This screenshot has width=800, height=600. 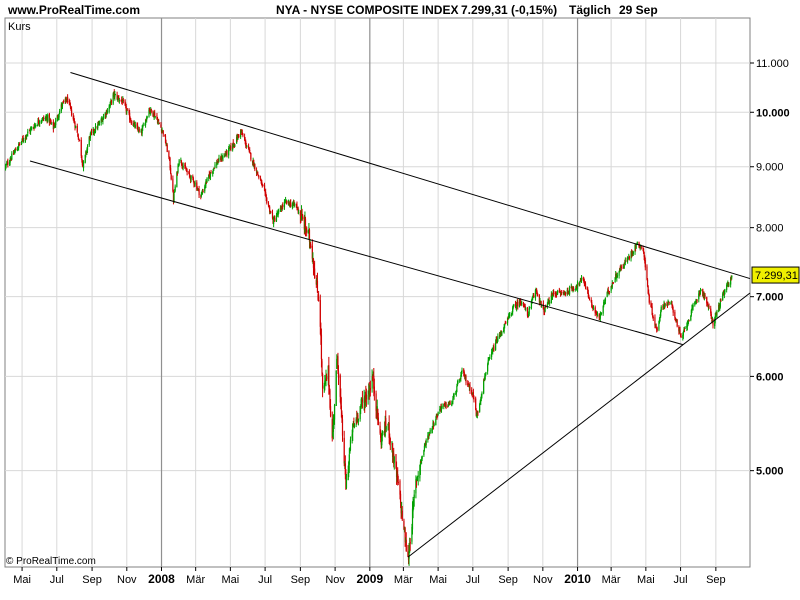 I want to click on x-tick-label: 2010, so click(x=577, y=579).